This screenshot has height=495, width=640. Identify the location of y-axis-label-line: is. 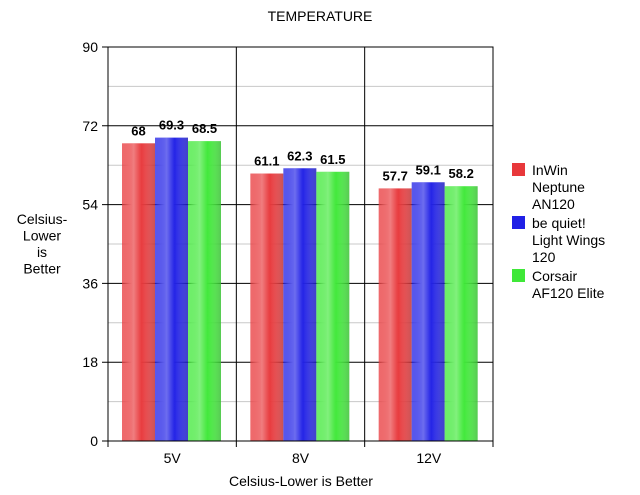
(42, 252).